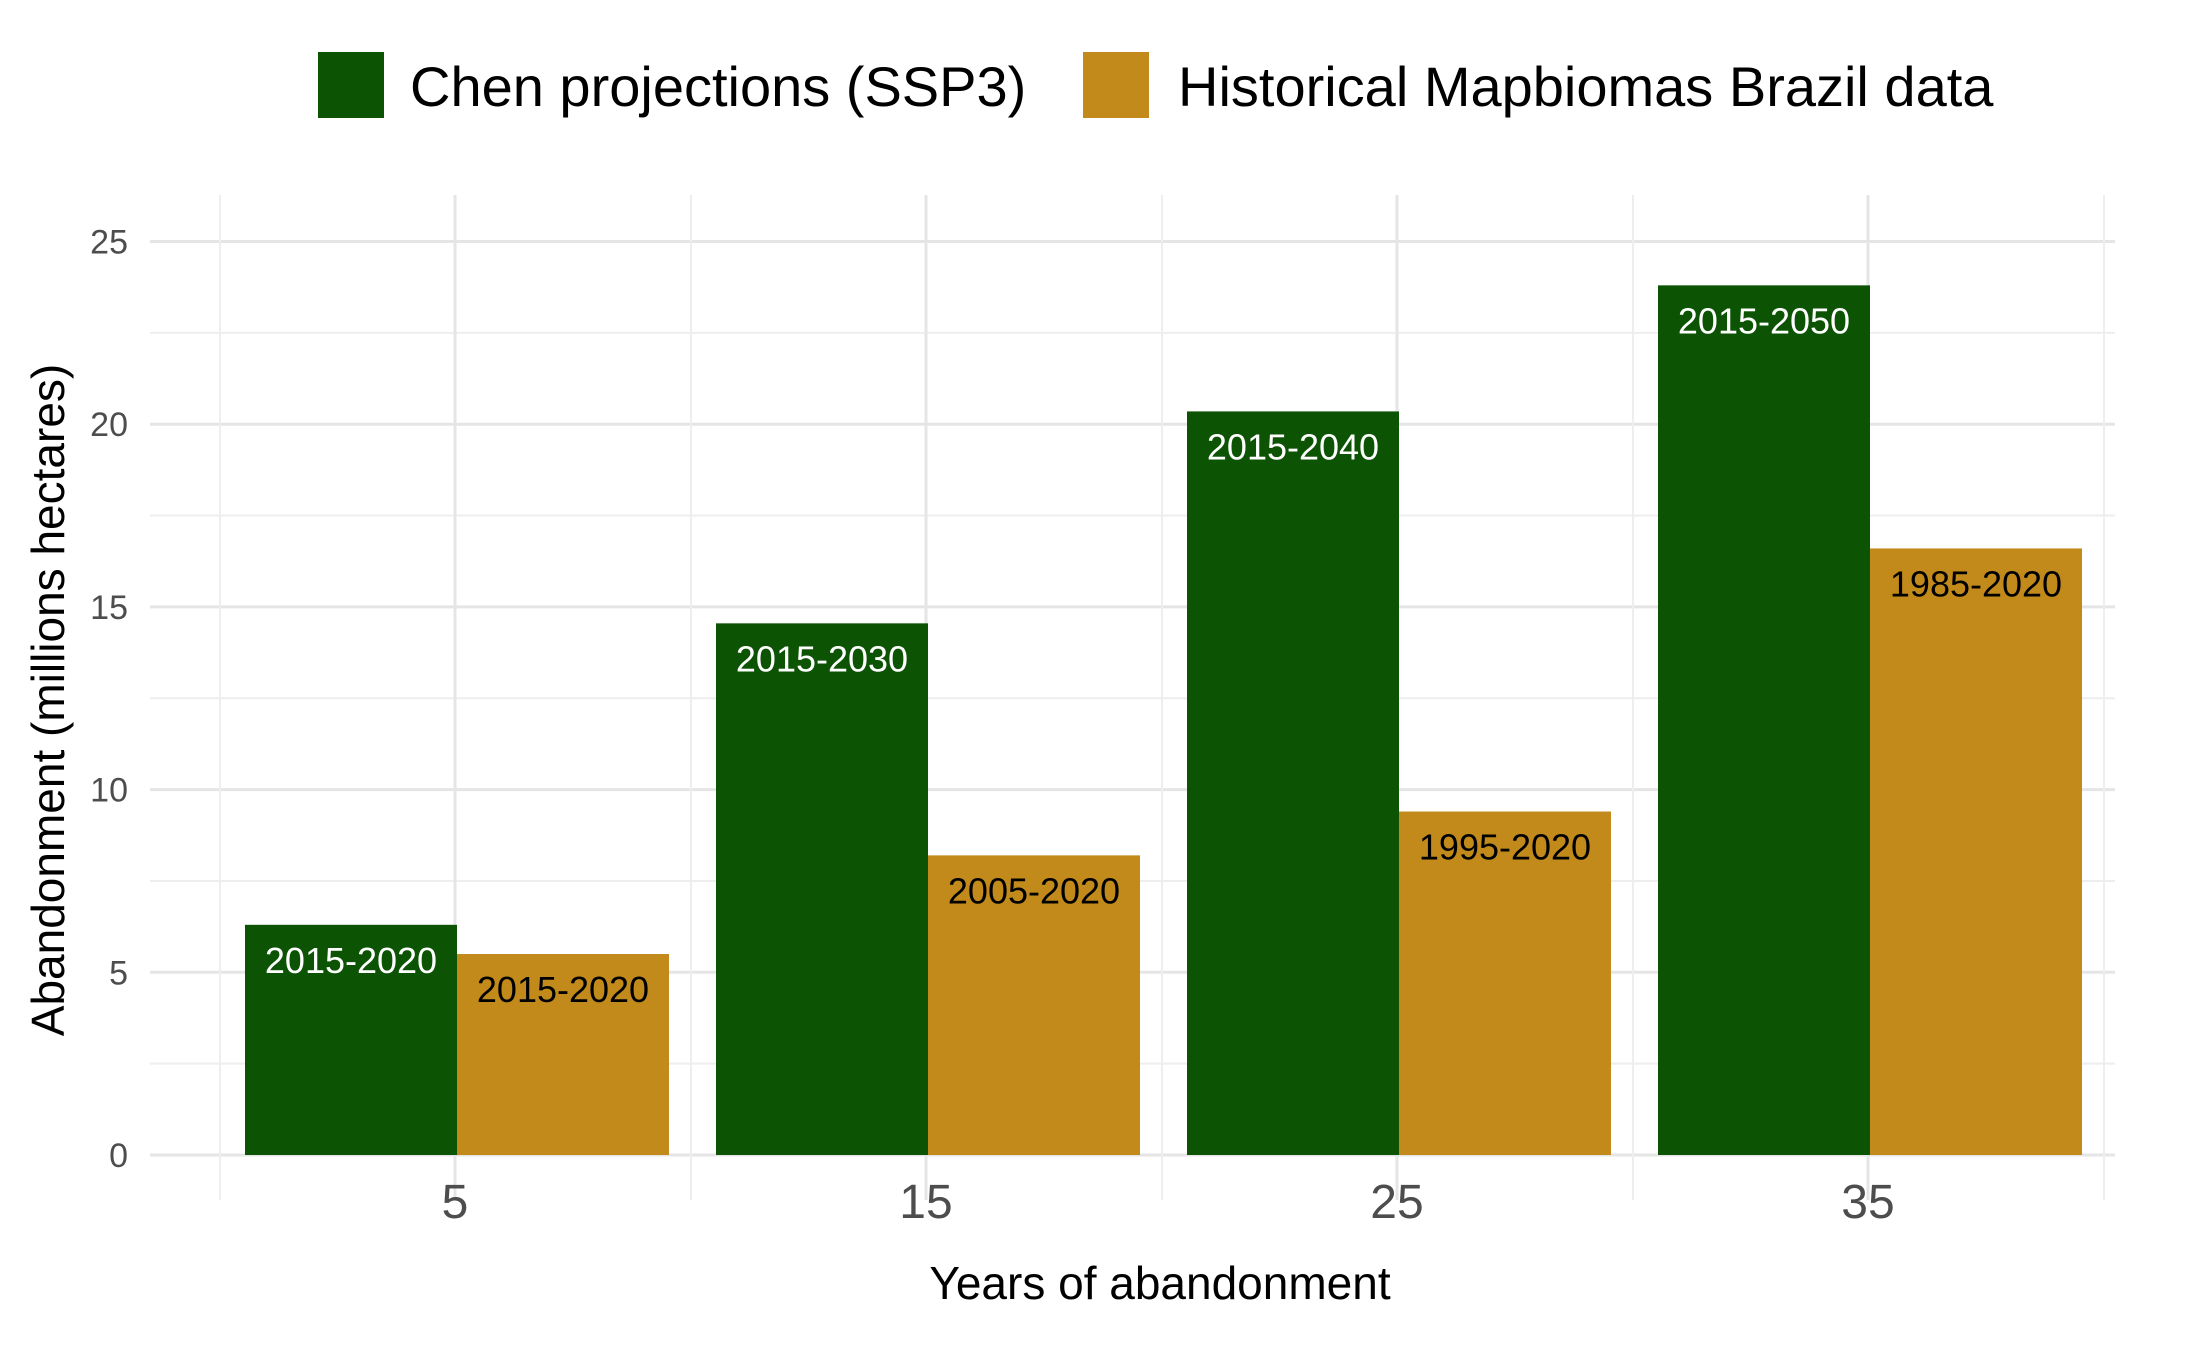 The height and width of the screenshot is (1351, 2187). What do you see at coordinates (1764, 320) in the screenshot?
I see `bar-label: 2015-2050` at bounding box center [1764, 320].